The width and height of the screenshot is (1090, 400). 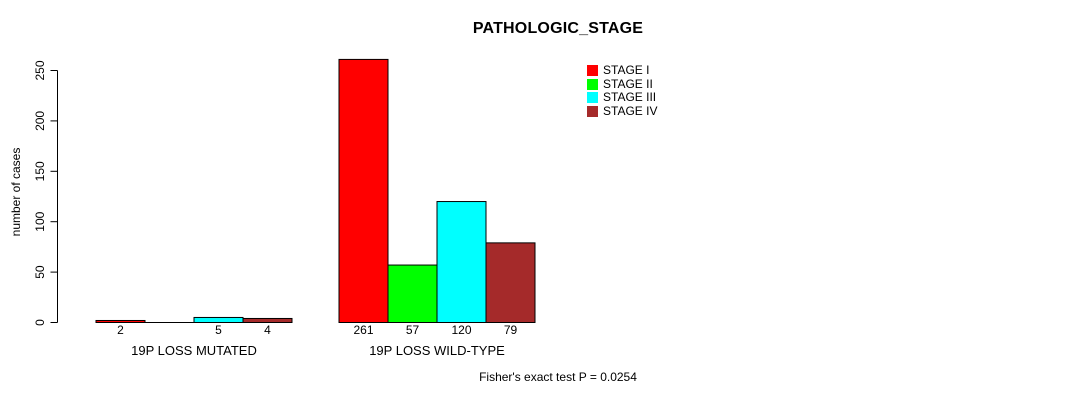 What do you see at coordinates (40, 221) in the screenshot?
I see `y-tick-label: 100` at bounding box center [40, 221].